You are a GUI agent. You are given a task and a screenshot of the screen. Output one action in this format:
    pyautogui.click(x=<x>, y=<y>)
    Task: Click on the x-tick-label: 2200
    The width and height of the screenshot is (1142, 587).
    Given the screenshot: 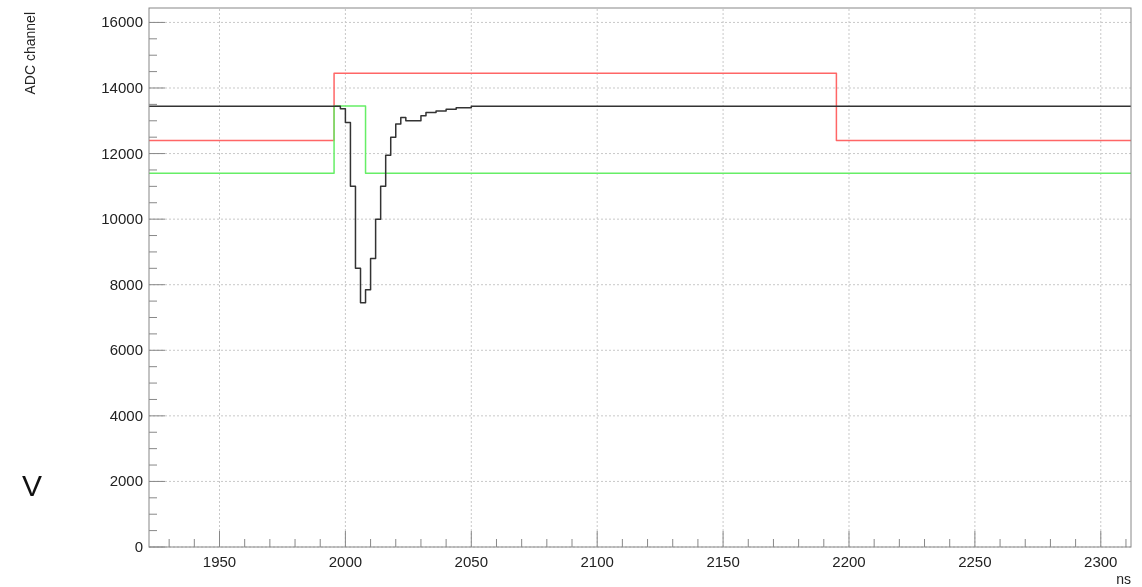 What is the action you would take?
    pyautogui.click(x=849, y=561)
    